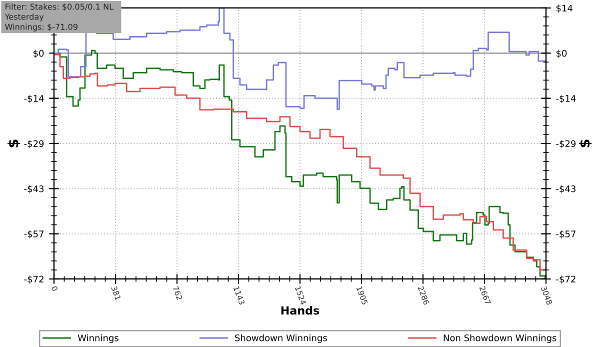 The width and height of the screenshot is (600, 347). I want to click on y2-tick-label: -$57, so click(566, 234).